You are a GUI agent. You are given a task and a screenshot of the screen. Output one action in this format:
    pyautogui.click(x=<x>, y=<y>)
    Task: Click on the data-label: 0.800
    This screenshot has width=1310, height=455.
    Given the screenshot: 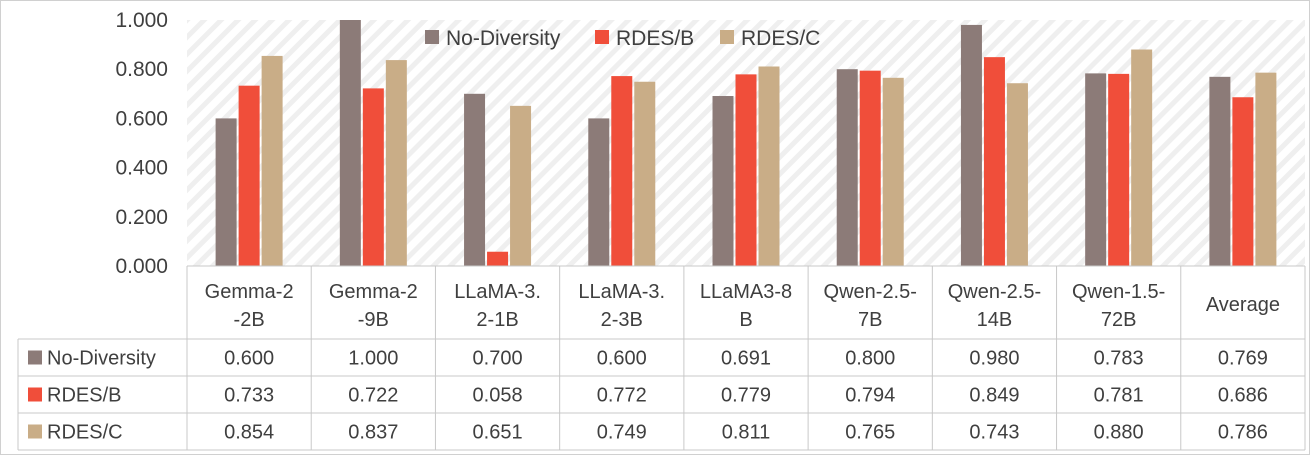 What is the action you would take?
    pyautogui.click(x=870, y=359)
    